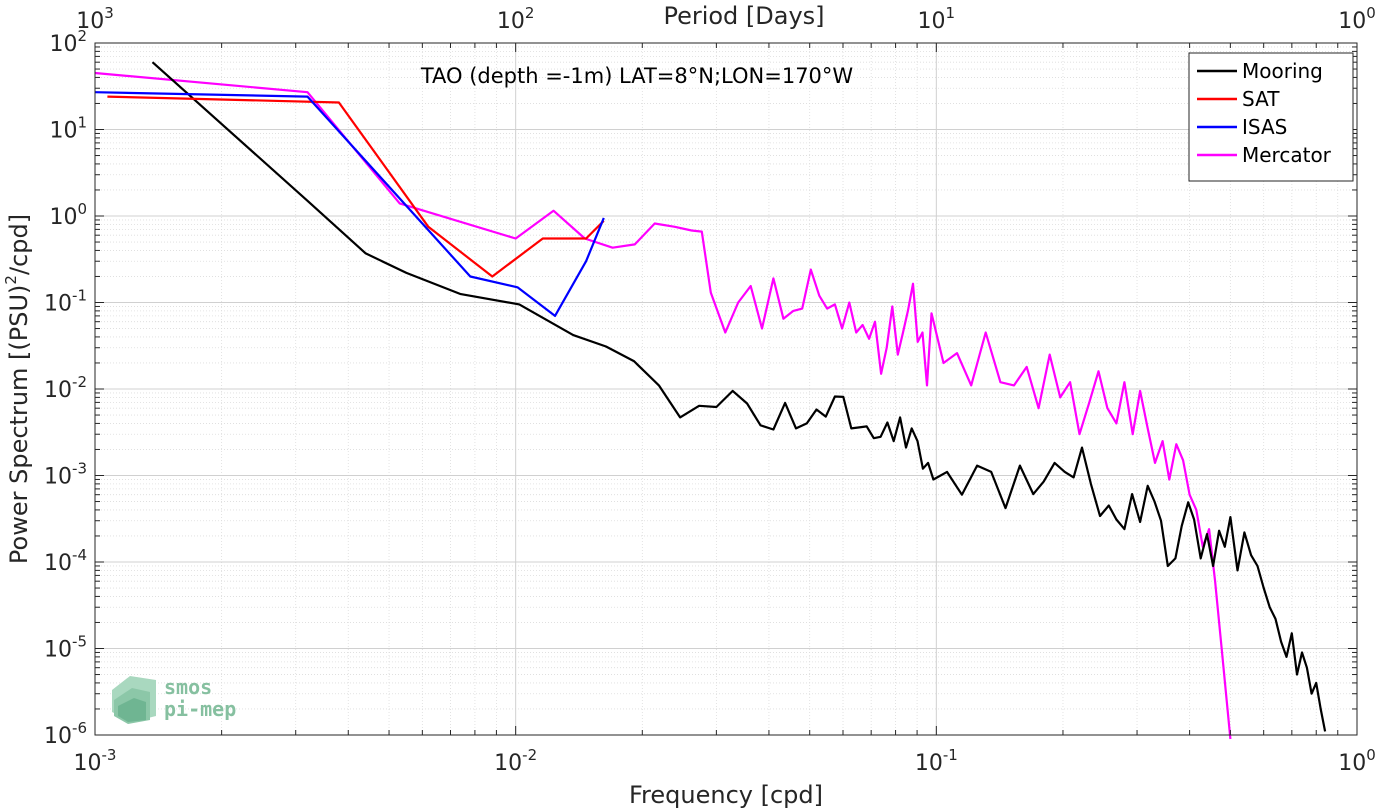 Image resolution: width=1377 pixels, height=809 pixels. I want to click on x-tick-label: 10⁻¹, so click(936, 761).